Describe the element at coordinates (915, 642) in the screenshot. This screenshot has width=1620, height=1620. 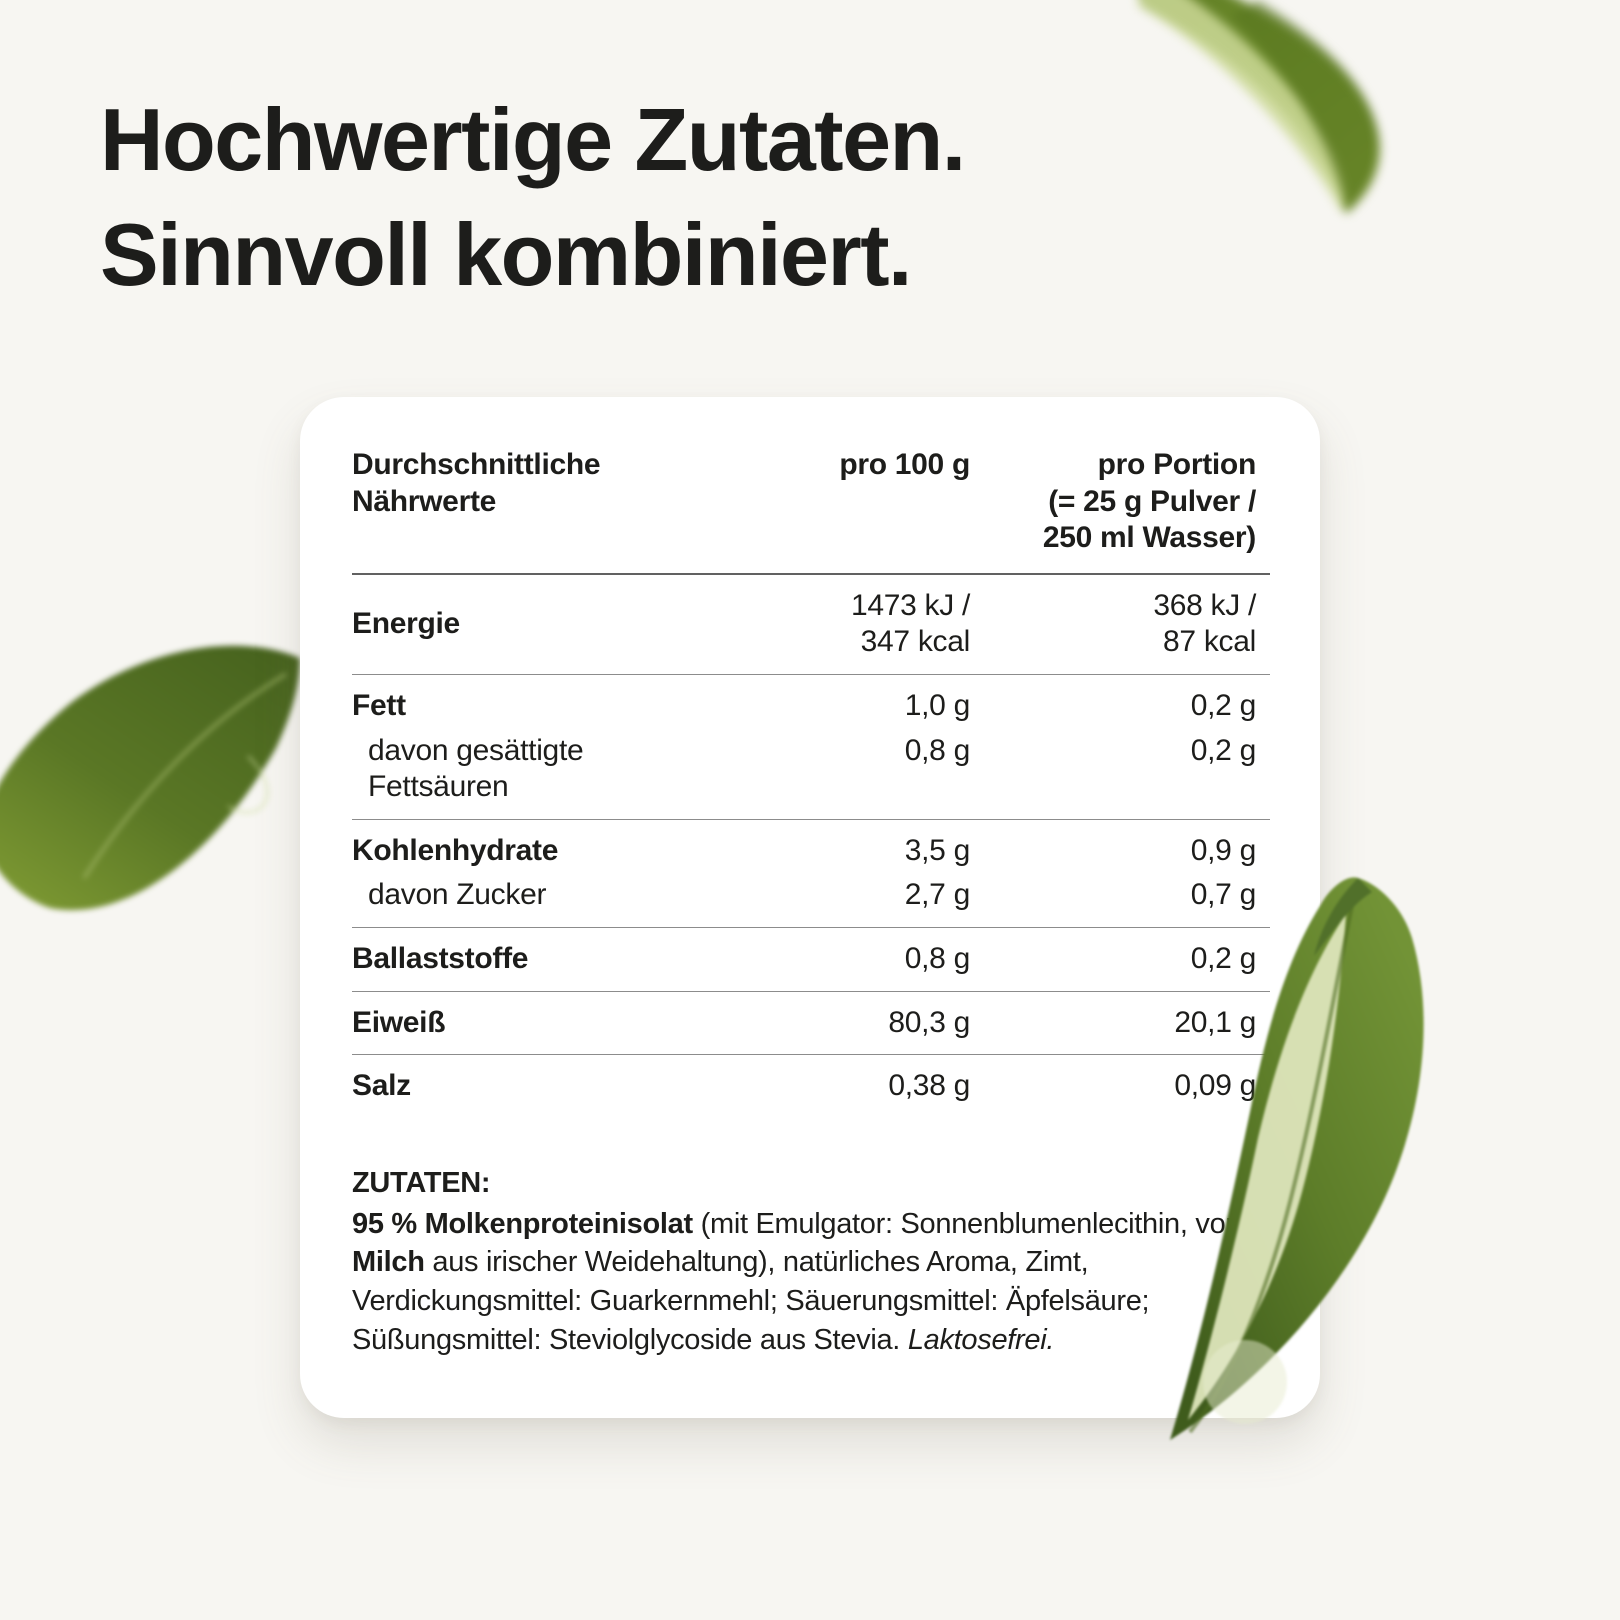
I see `energie-per-100g-kcal: 347 kcal` at that location.